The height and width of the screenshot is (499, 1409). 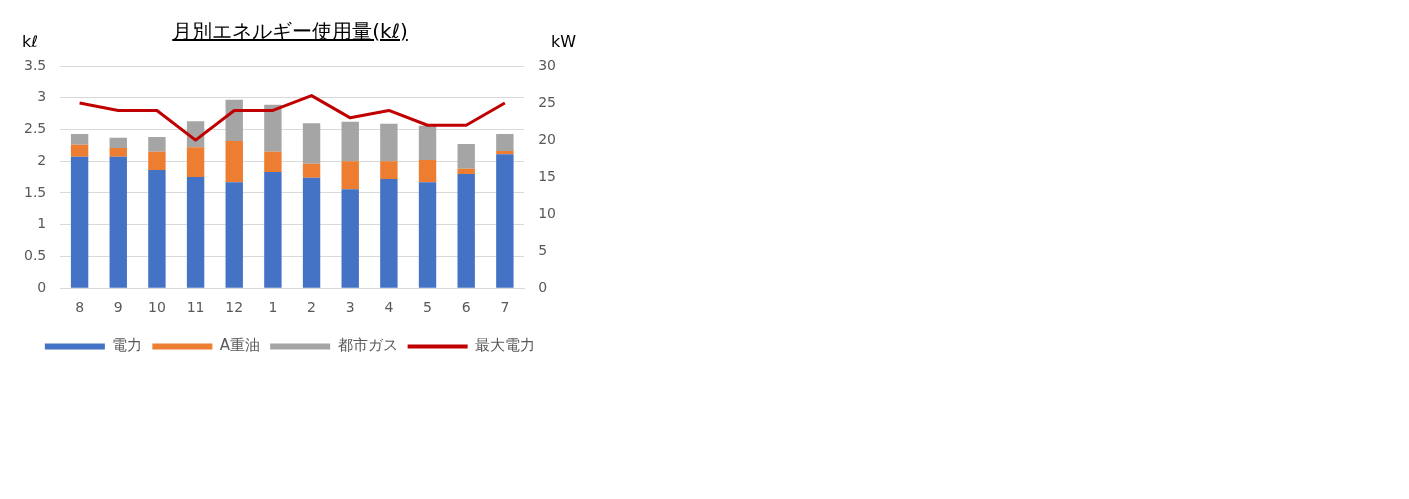 I want to click on y2-tick-label: 30, so click(x=547, y=64).